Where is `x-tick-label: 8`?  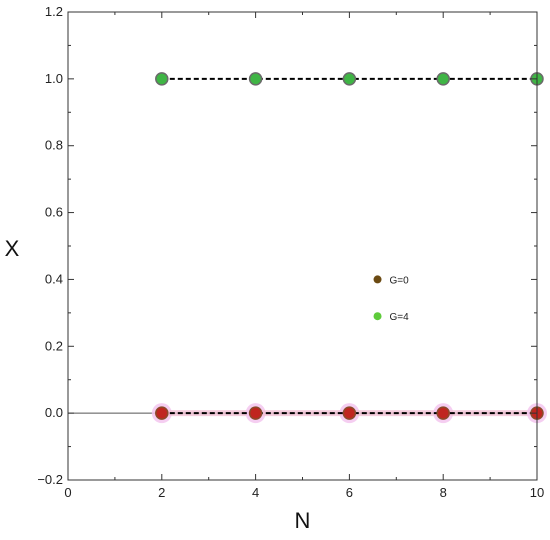 x-tick-label: 8 is located at coordinates (443, 492).